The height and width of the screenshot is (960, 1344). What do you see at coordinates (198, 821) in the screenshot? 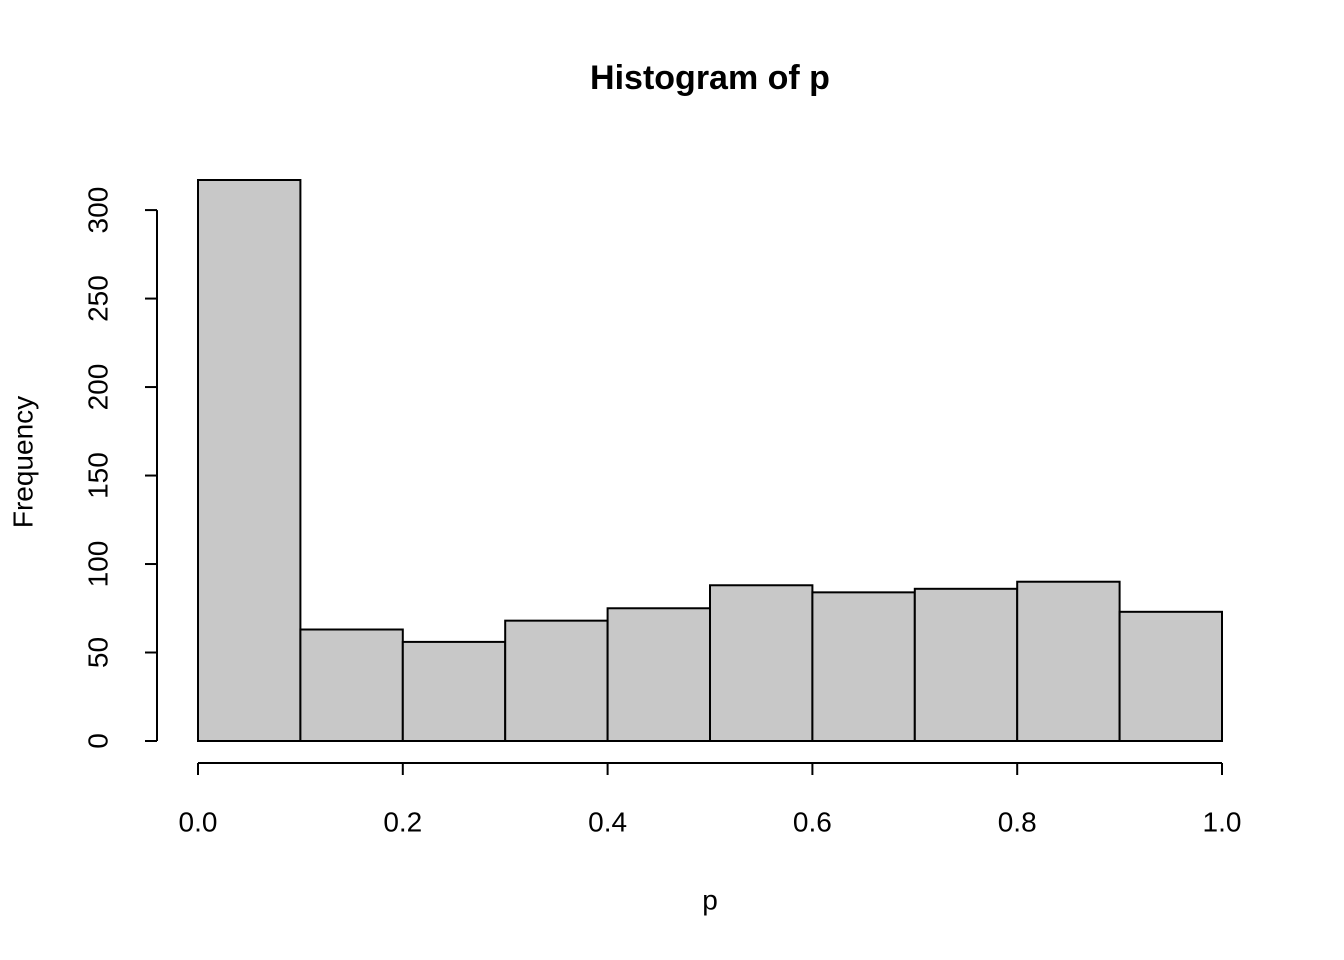
I see `x-tick-label: 0.0` at bounding box center [198, 821].